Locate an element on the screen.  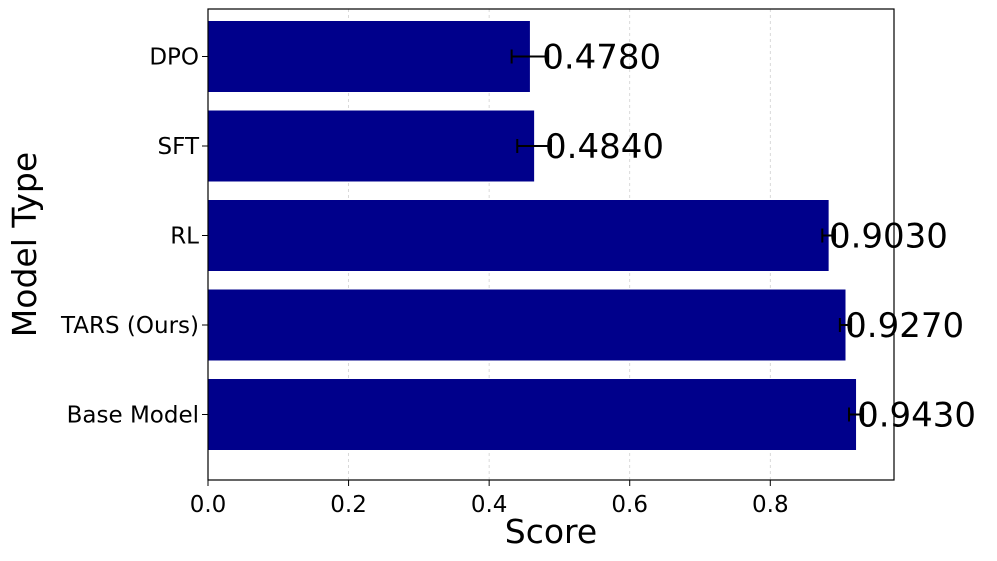
x-tick-label: 0.8 is located at coordinates (770, 505).